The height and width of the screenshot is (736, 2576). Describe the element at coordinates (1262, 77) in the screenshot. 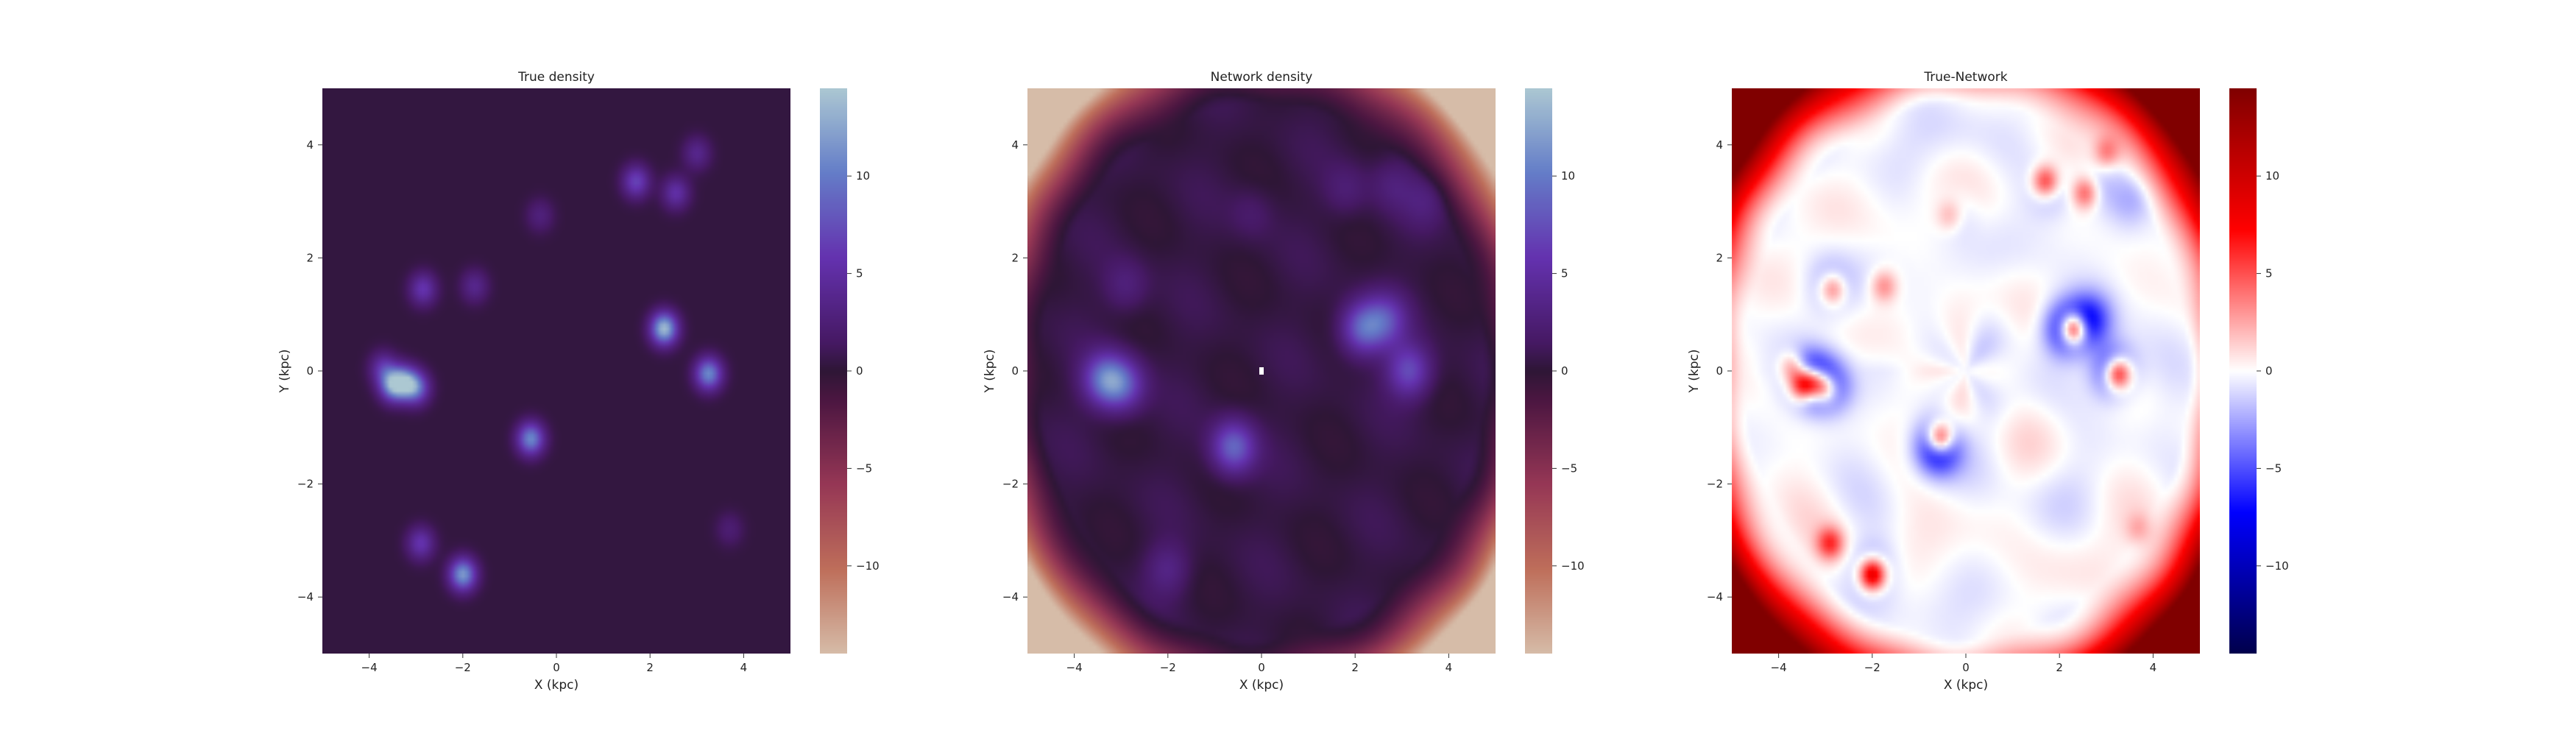

I see `panel-title: Network density` at that location.